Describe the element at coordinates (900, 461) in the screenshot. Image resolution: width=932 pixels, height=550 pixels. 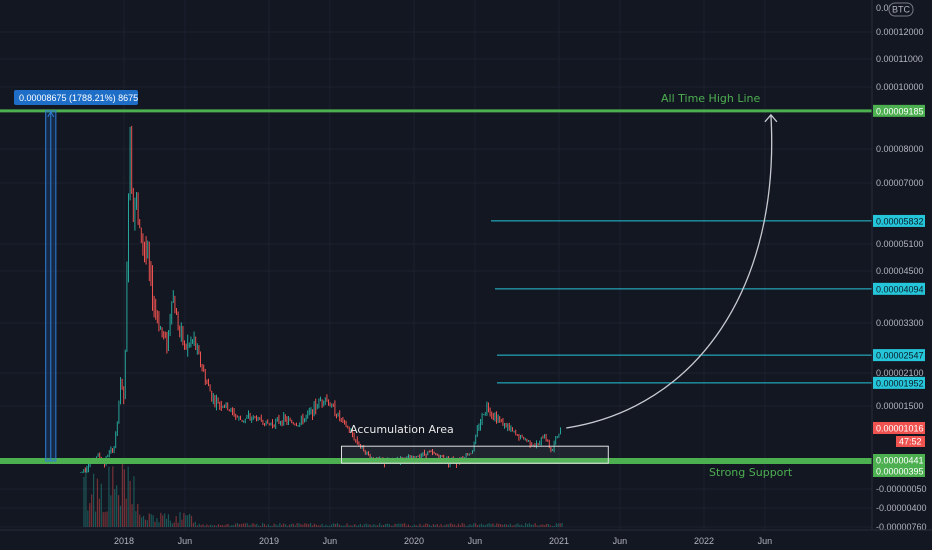
I see `price-level-tag-text: 0.00000441` at that location.